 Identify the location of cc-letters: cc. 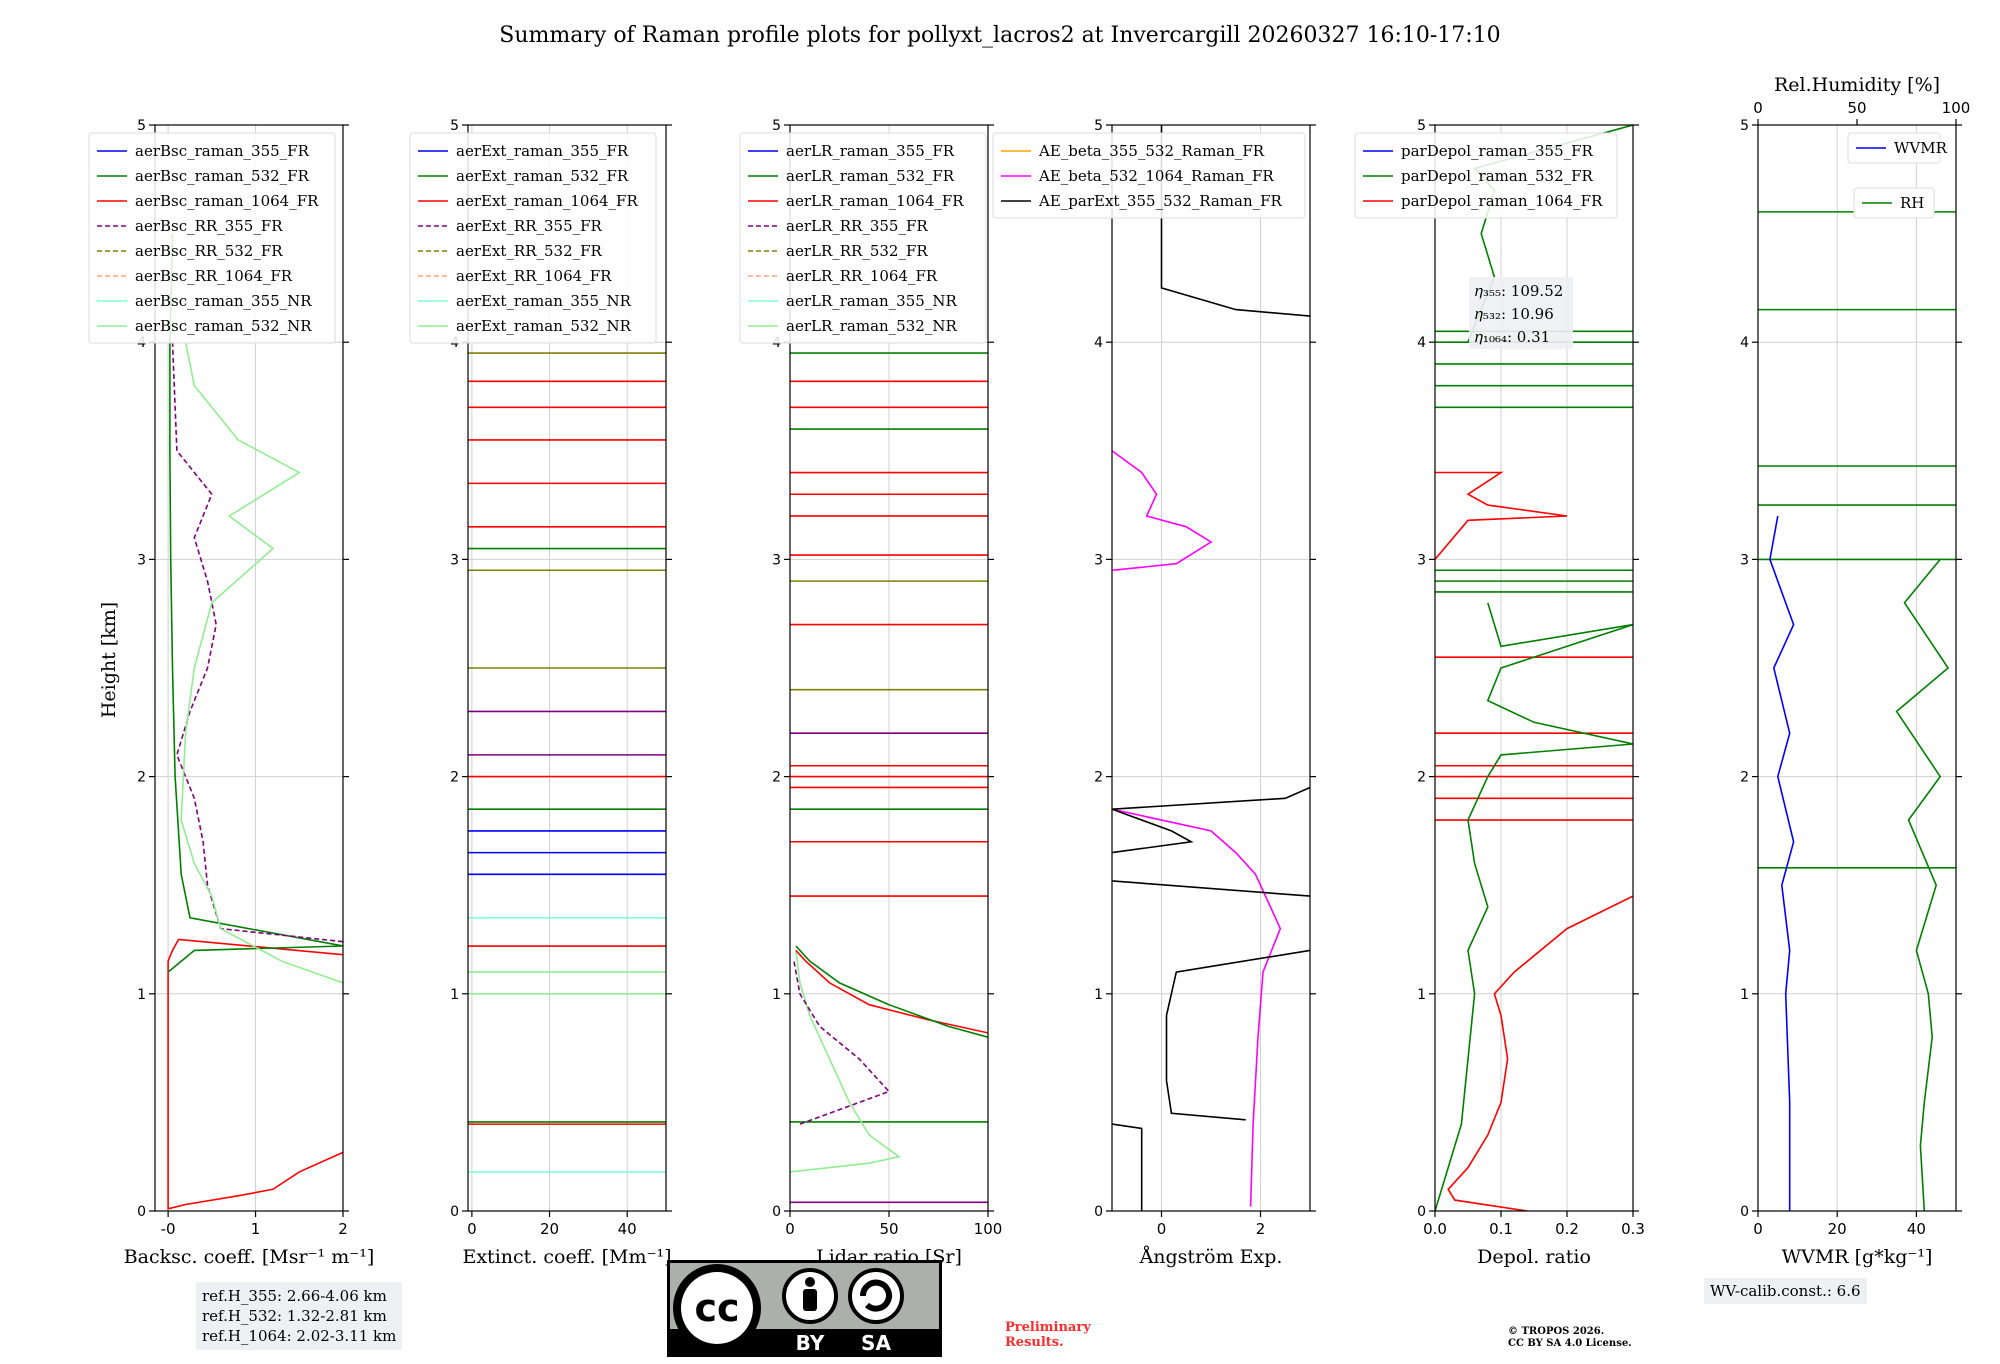
(716, 1308).